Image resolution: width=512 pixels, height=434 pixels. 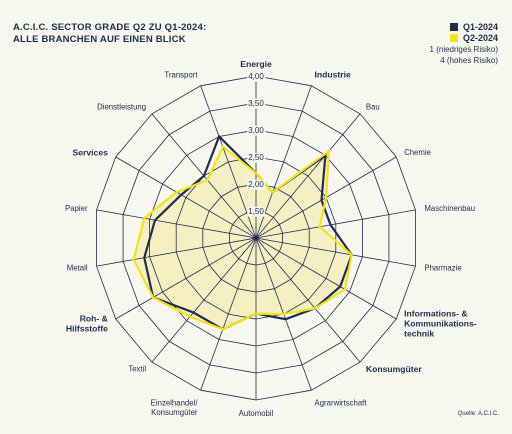 I want to click on category-label: Automobil, so click(x=256, y=413).